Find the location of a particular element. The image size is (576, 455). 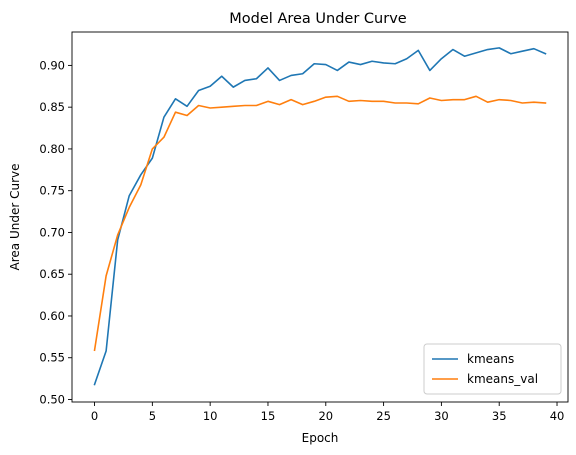

y-tick-label: 0.80 is located at coordinates (52, 149).